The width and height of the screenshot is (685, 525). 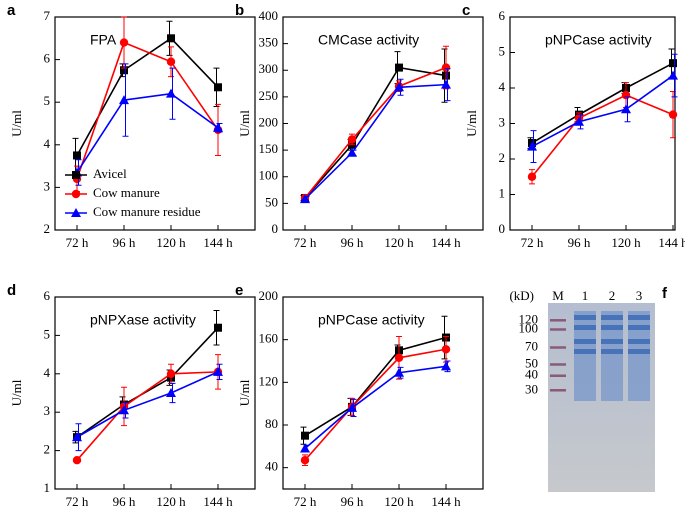 I want to click on panel-label: f, so click(x=665, y=293).